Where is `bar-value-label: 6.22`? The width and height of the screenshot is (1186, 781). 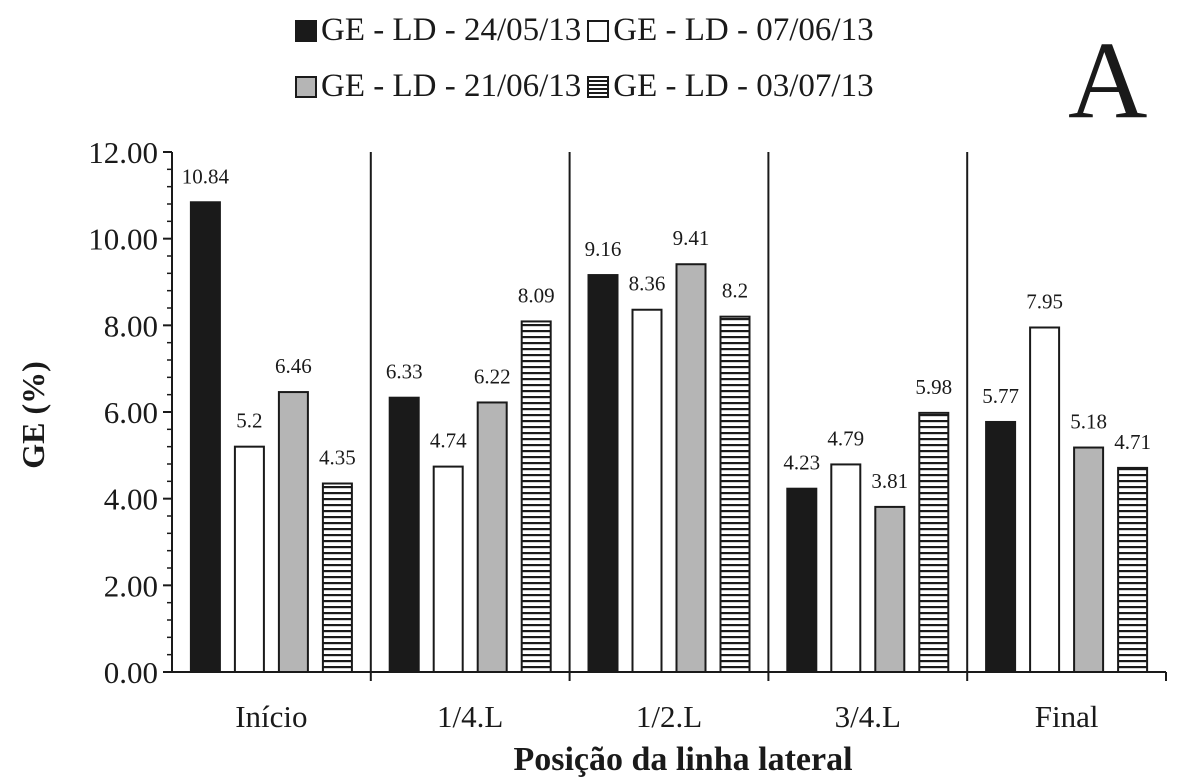
bar-value-label: 6.22 is located at coordinates (492, 376).